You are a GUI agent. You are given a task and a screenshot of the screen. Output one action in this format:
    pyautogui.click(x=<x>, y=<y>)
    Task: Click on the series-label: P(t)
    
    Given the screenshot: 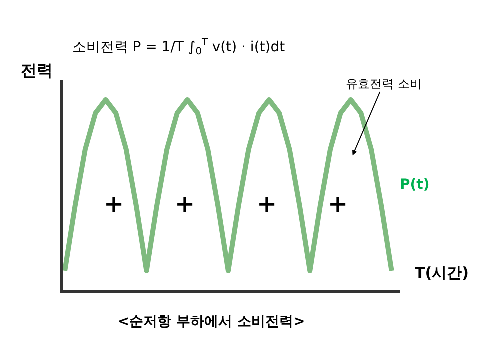 What is the action you would take?
    pyautogui.click(x=415, y=185)
    